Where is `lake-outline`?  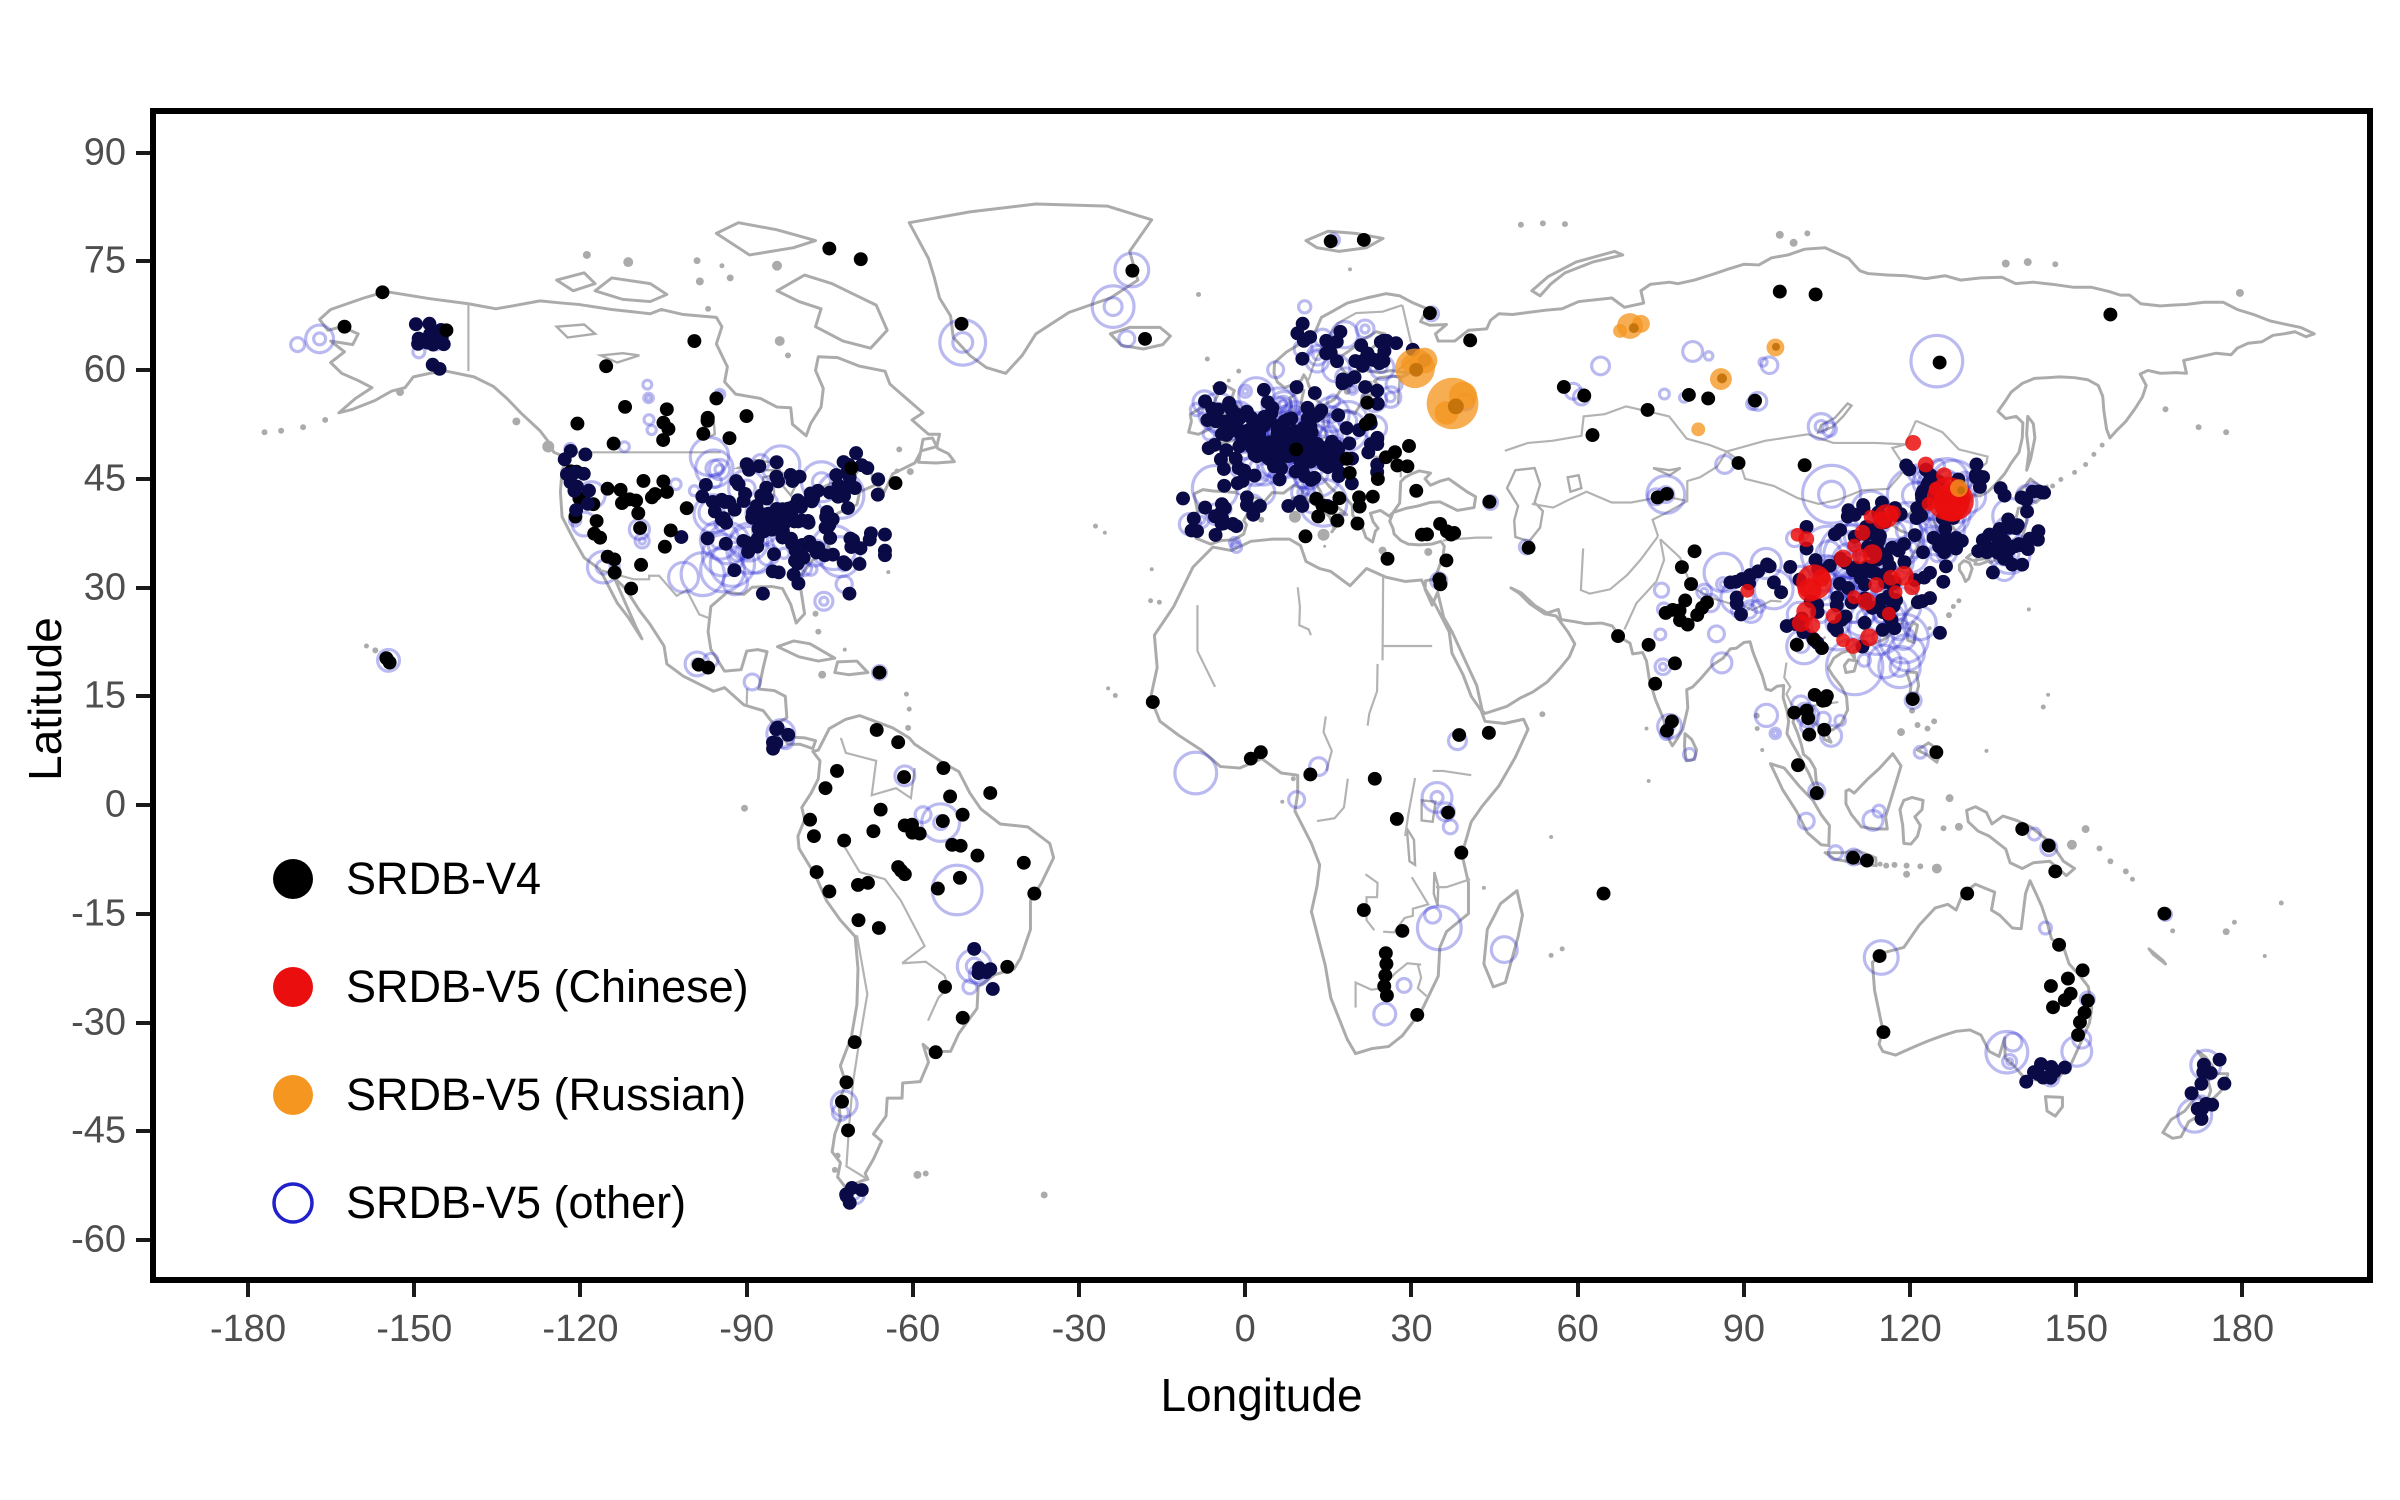 lake-outline is located at coordinates (617, 358).